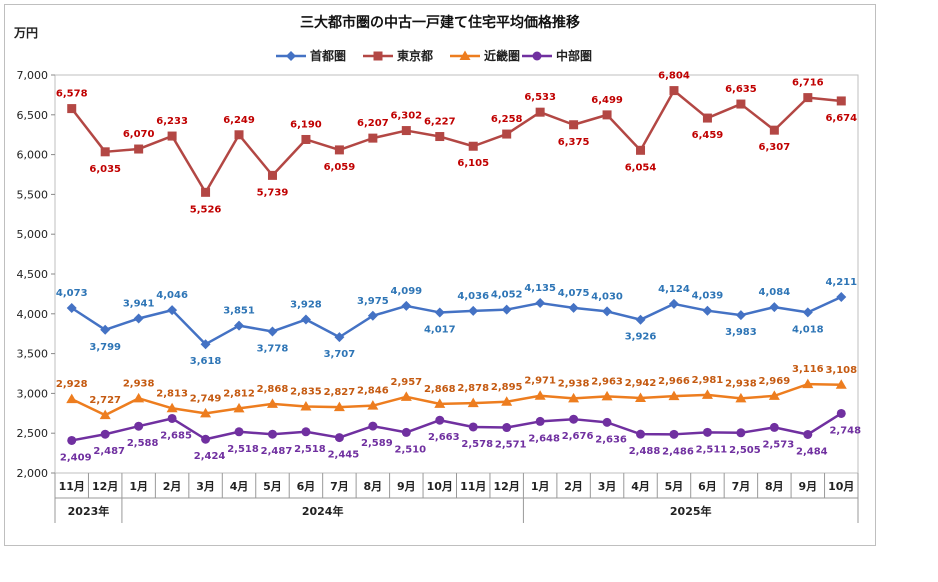 Image resolution: width=938 pixels, height=582 pixels. I want to click on data-label: 6,635, so click(741, 89).